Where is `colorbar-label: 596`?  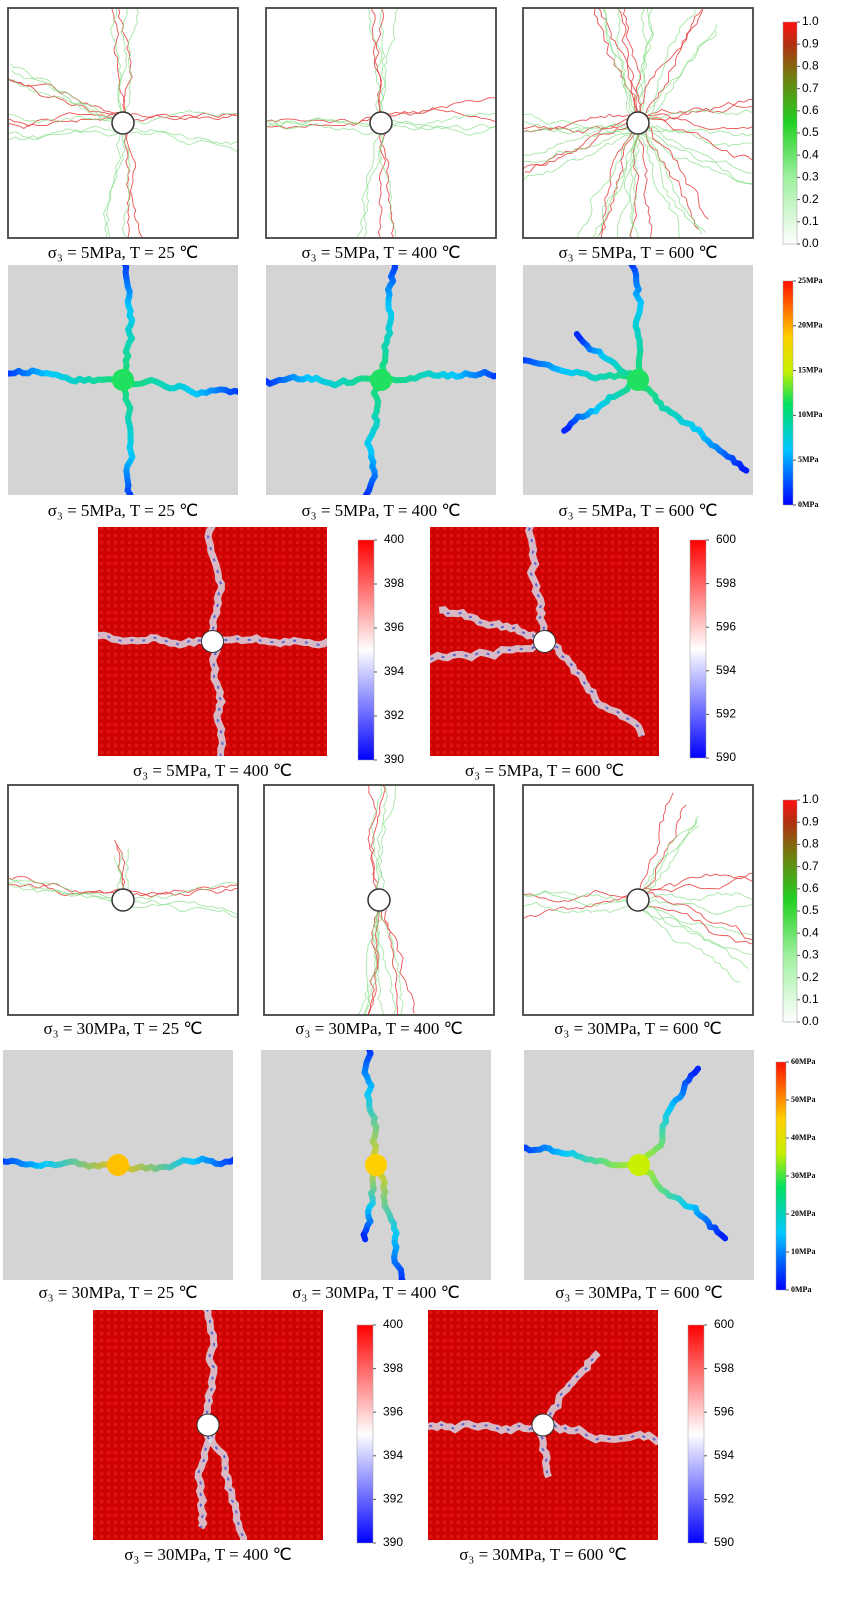 colorbar-label: 596 is located at coordinates (726, 626).